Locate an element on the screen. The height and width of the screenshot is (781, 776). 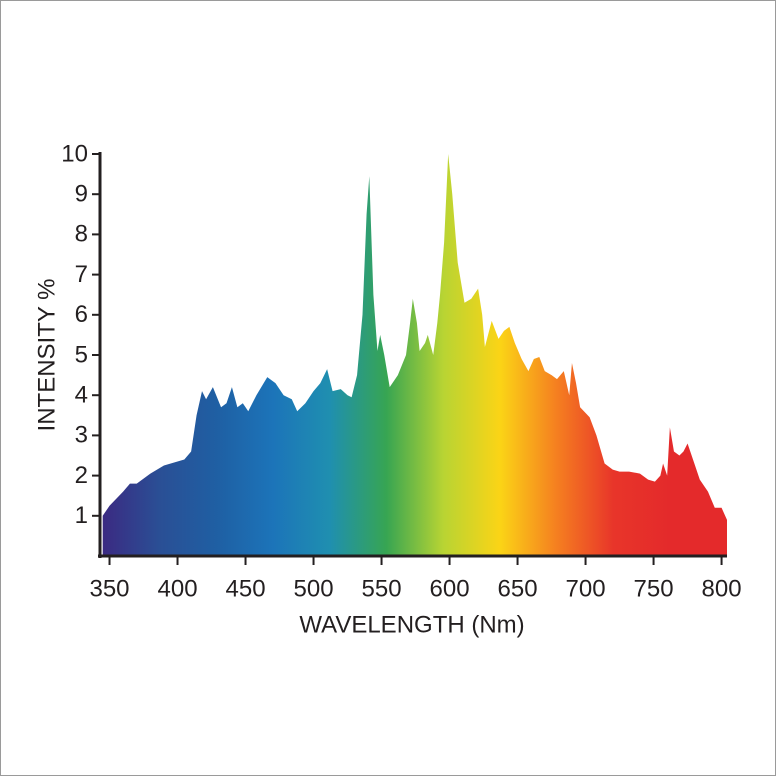
y-tick-label: 3 is located at coordinates (81, 435).